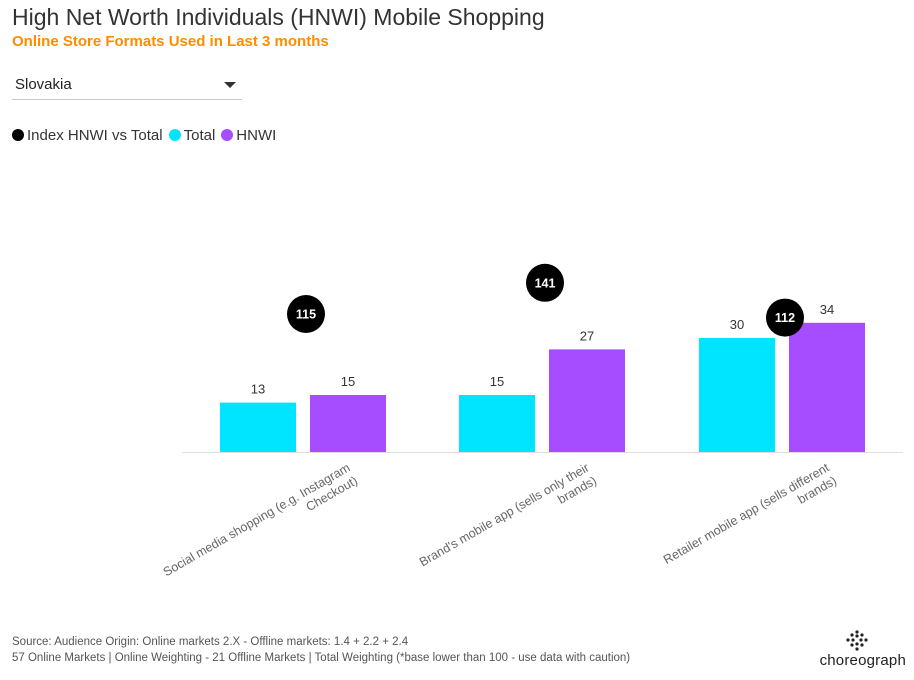  I want to click on index-label-3: 112, so click(785, 318).